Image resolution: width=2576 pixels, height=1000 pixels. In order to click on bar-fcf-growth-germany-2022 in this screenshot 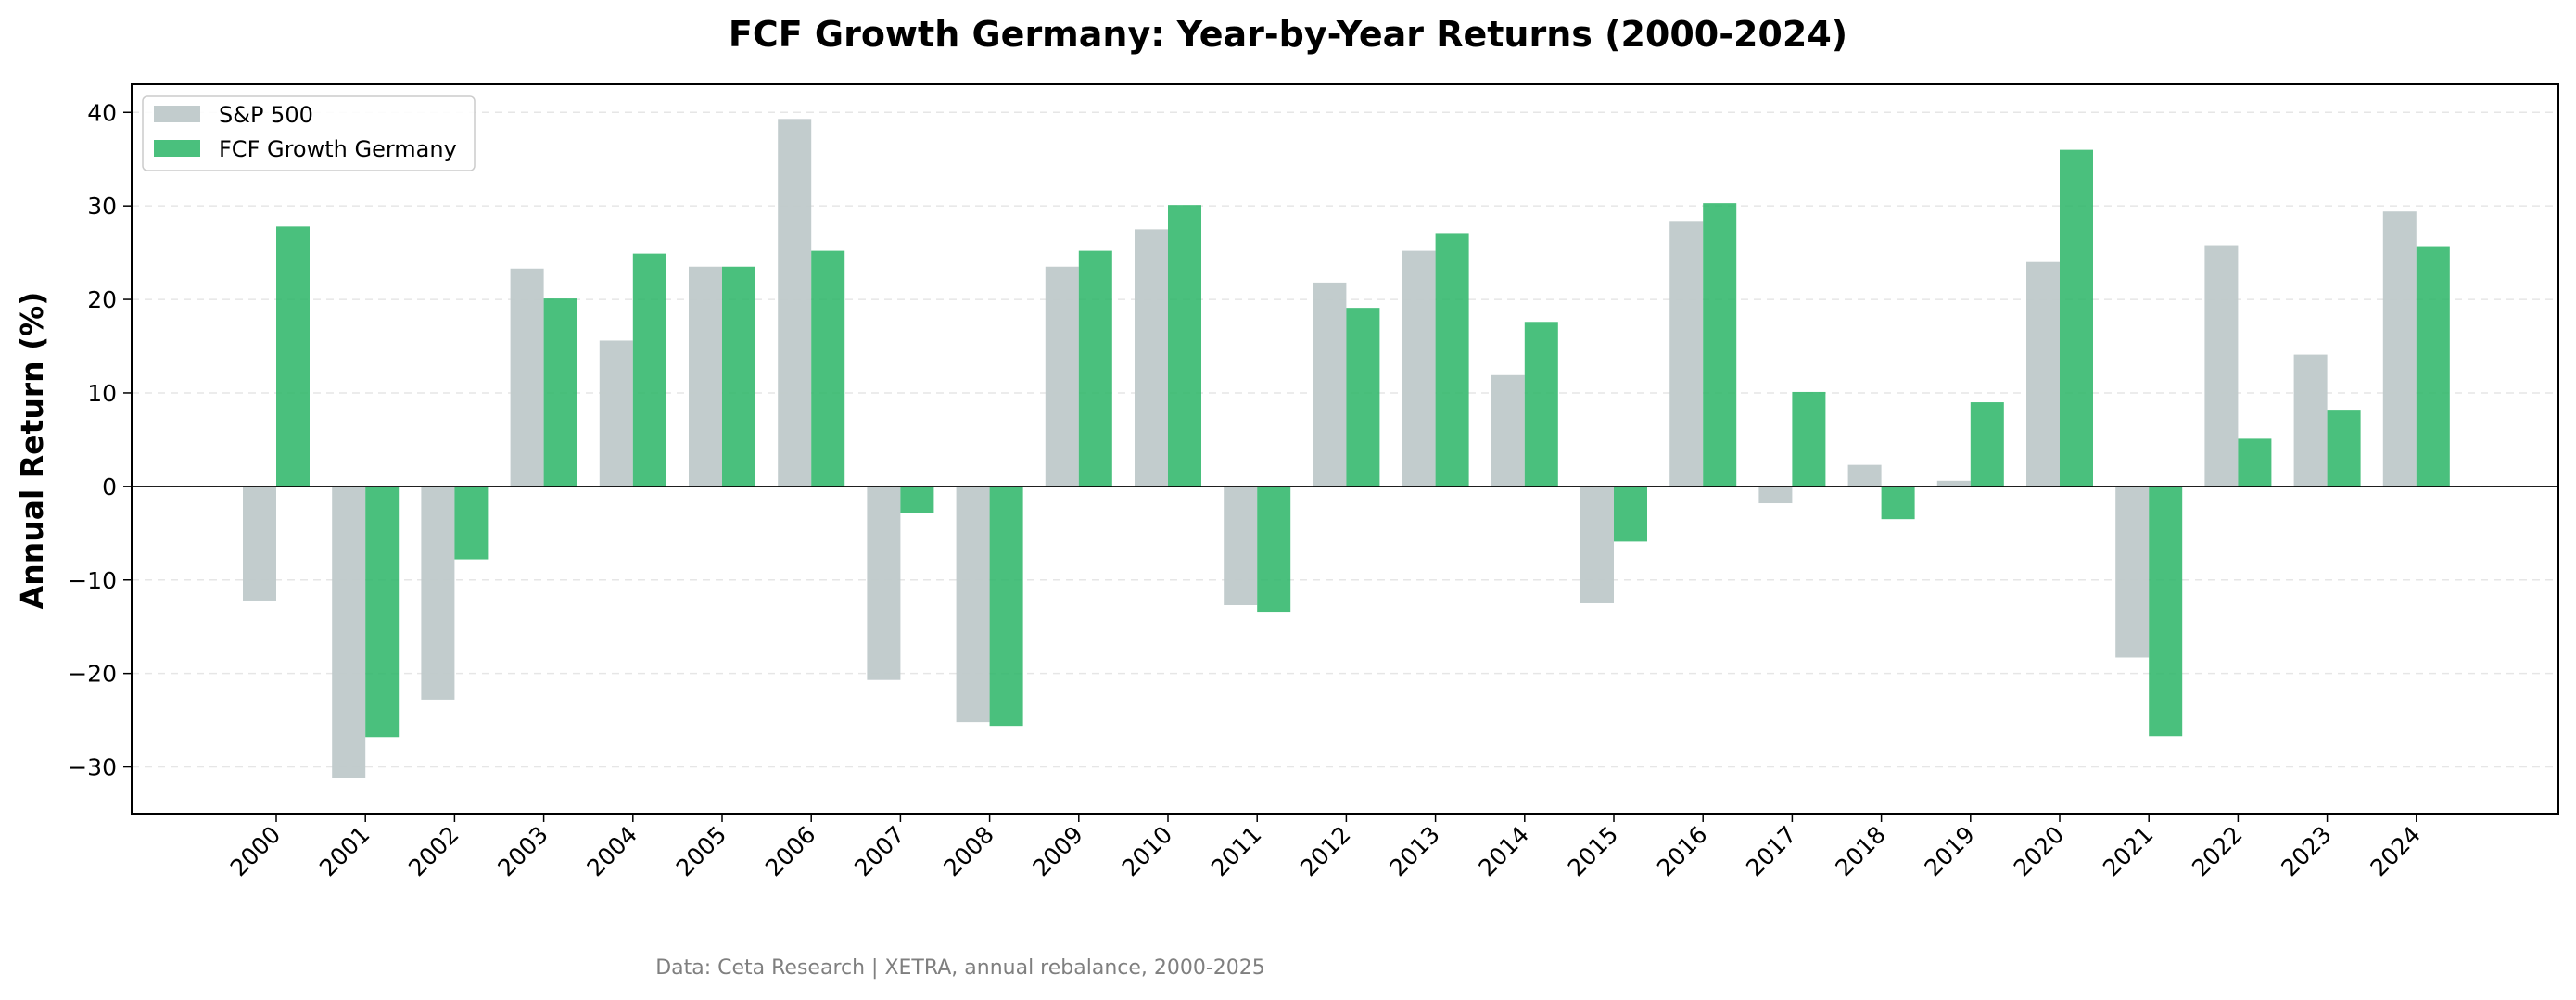, I will do `click(2255, 462)`.